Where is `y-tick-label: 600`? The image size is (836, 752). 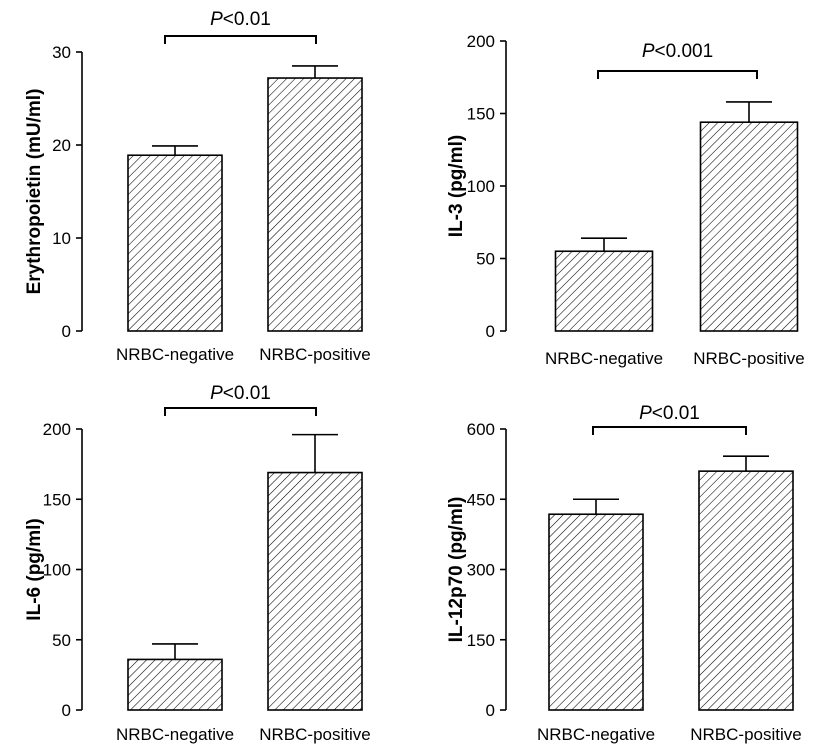
y-tick-label: 600 is located at coordinates (481, 429).